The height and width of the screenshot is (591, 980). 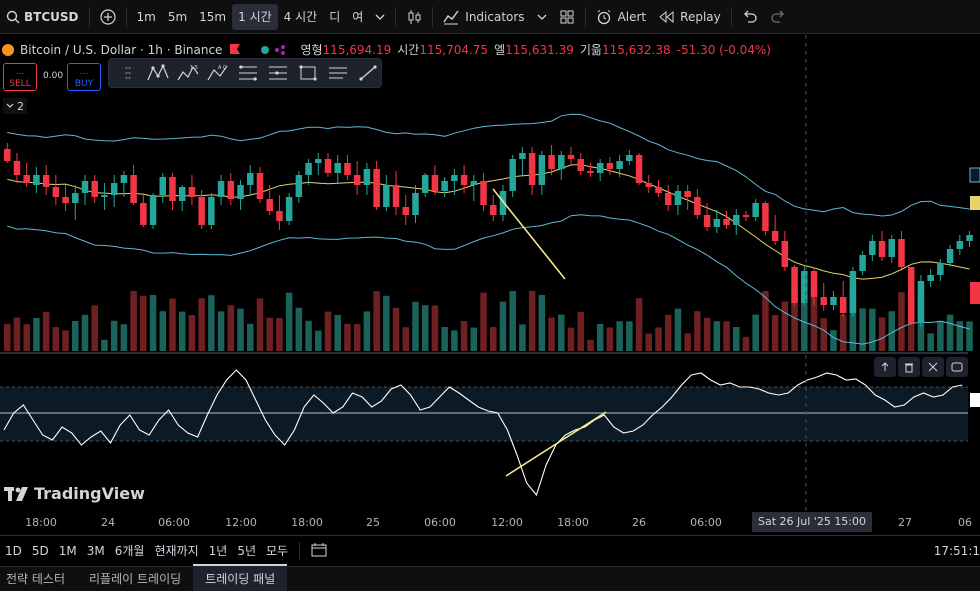 I want to click on range-all: 모두, so click(x=277, y=551).